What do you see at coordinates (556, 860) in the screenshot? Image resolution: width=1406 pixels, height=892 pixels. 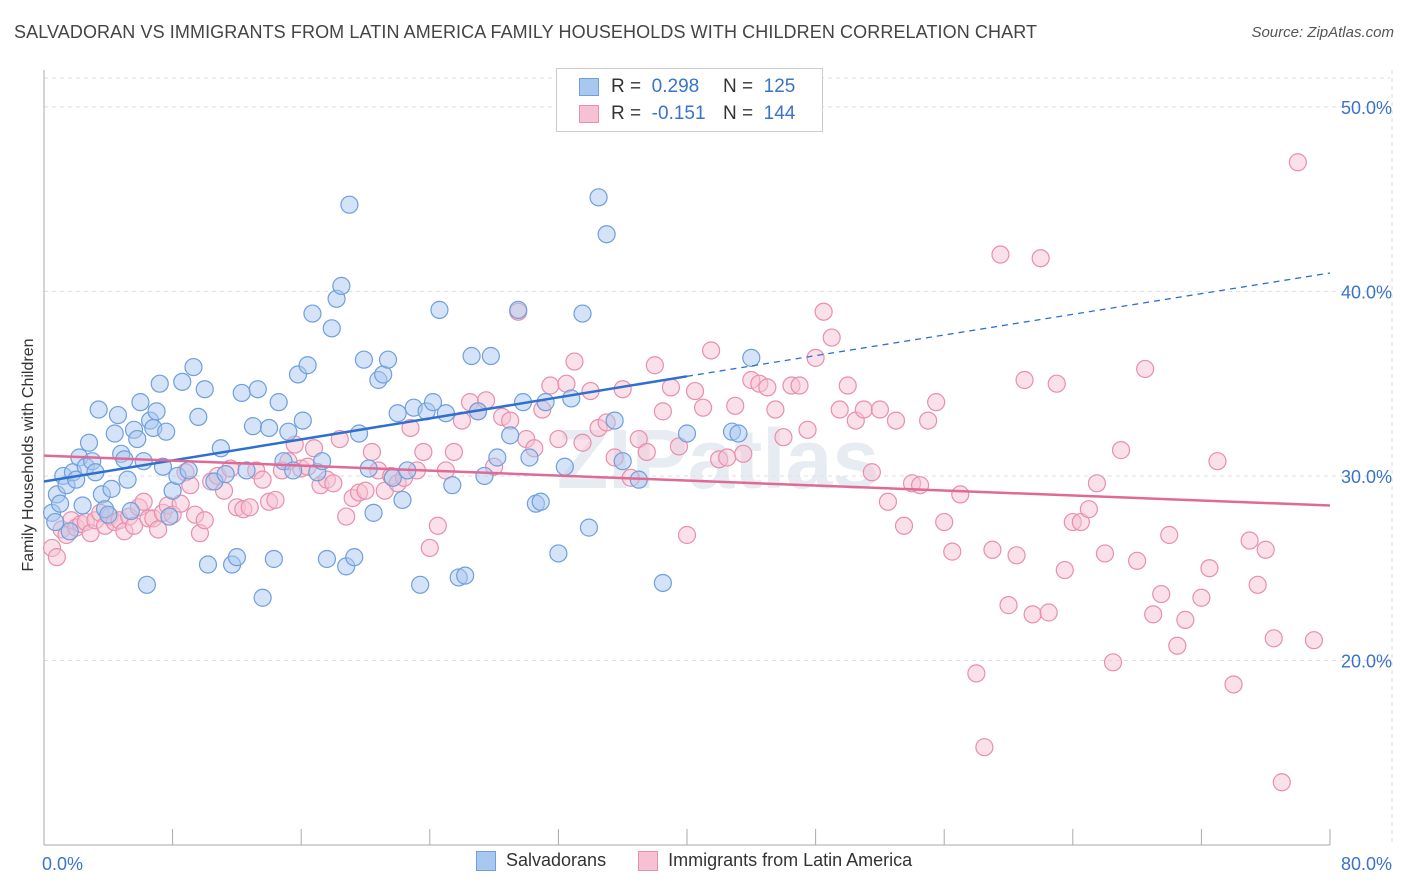 I see `bottom-legend-label-salvadorans: Salvadorans` at bounding box center [556, 860].